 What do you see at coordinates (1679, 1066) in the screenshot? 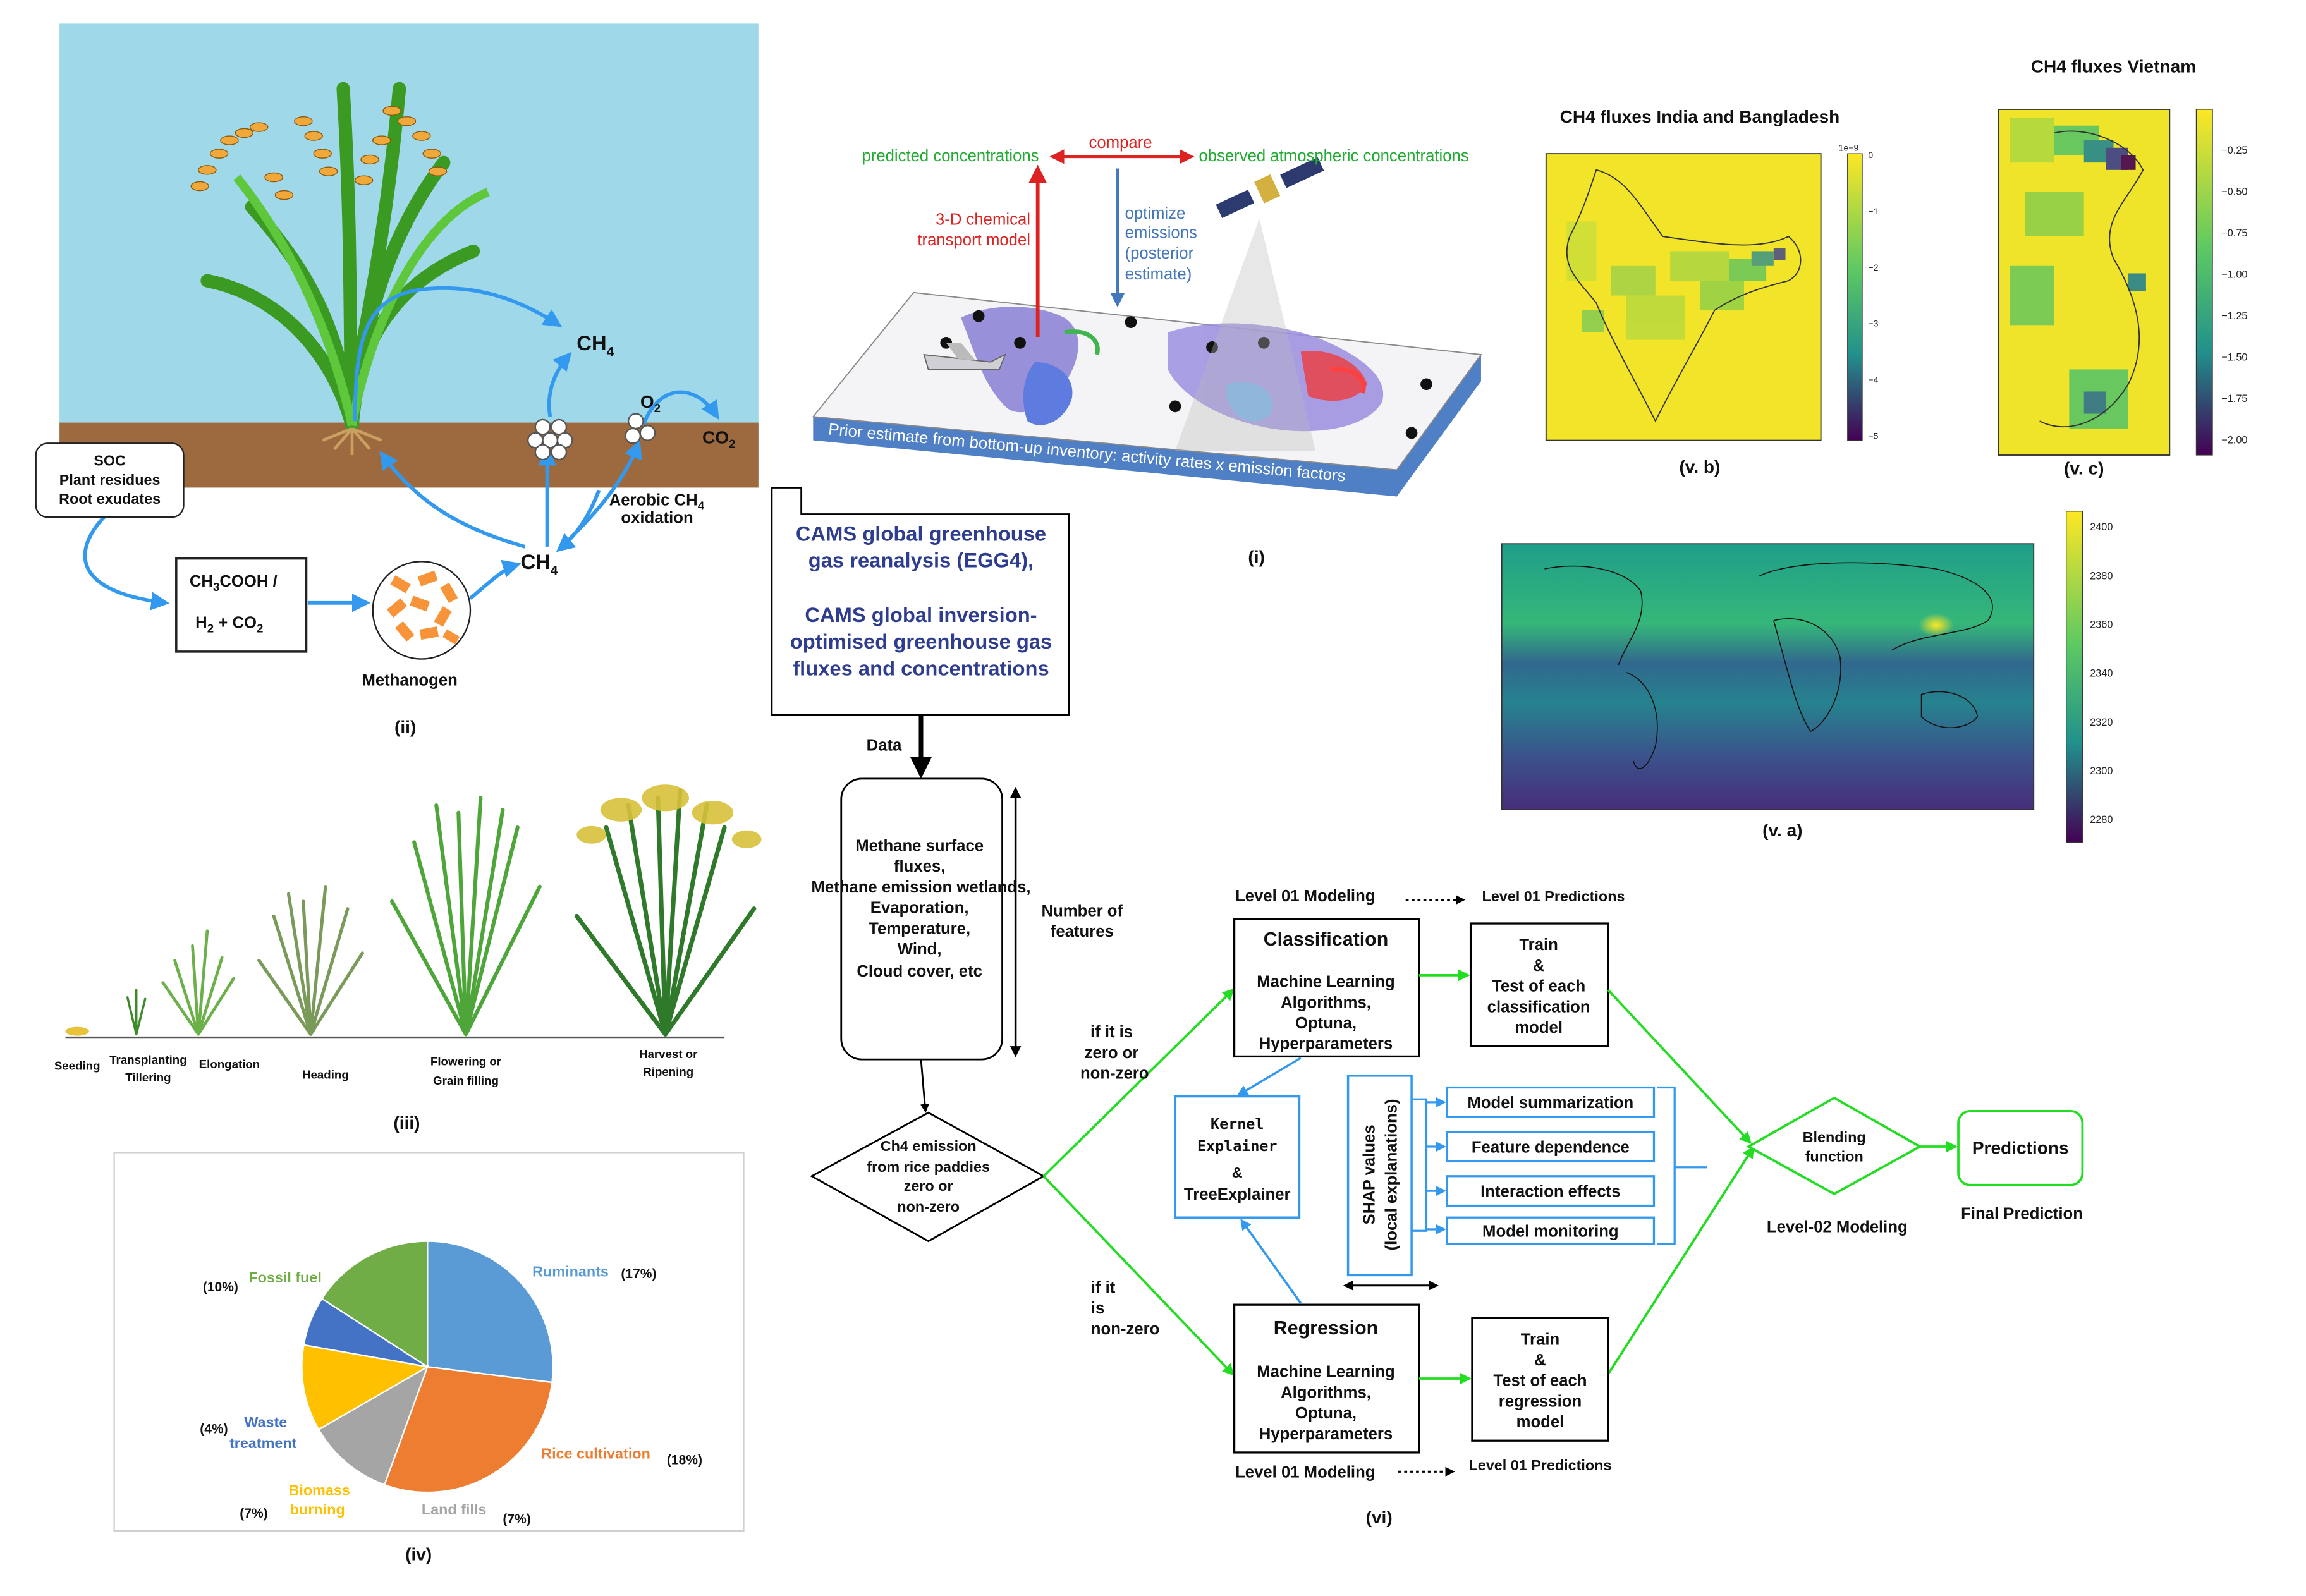
I see `class-train-to-blending` at bounding box center [1679, 1066].